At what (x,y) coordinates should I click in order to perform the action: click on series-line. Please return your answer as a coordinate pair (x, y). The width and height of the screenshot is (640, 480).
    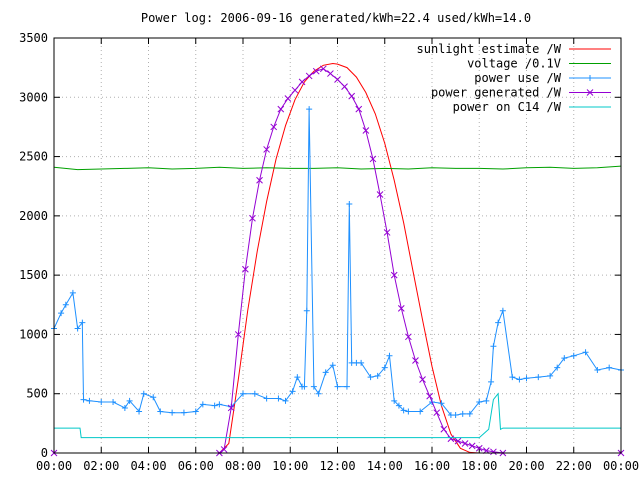
    Looking at the image, I should click on (337, 168).